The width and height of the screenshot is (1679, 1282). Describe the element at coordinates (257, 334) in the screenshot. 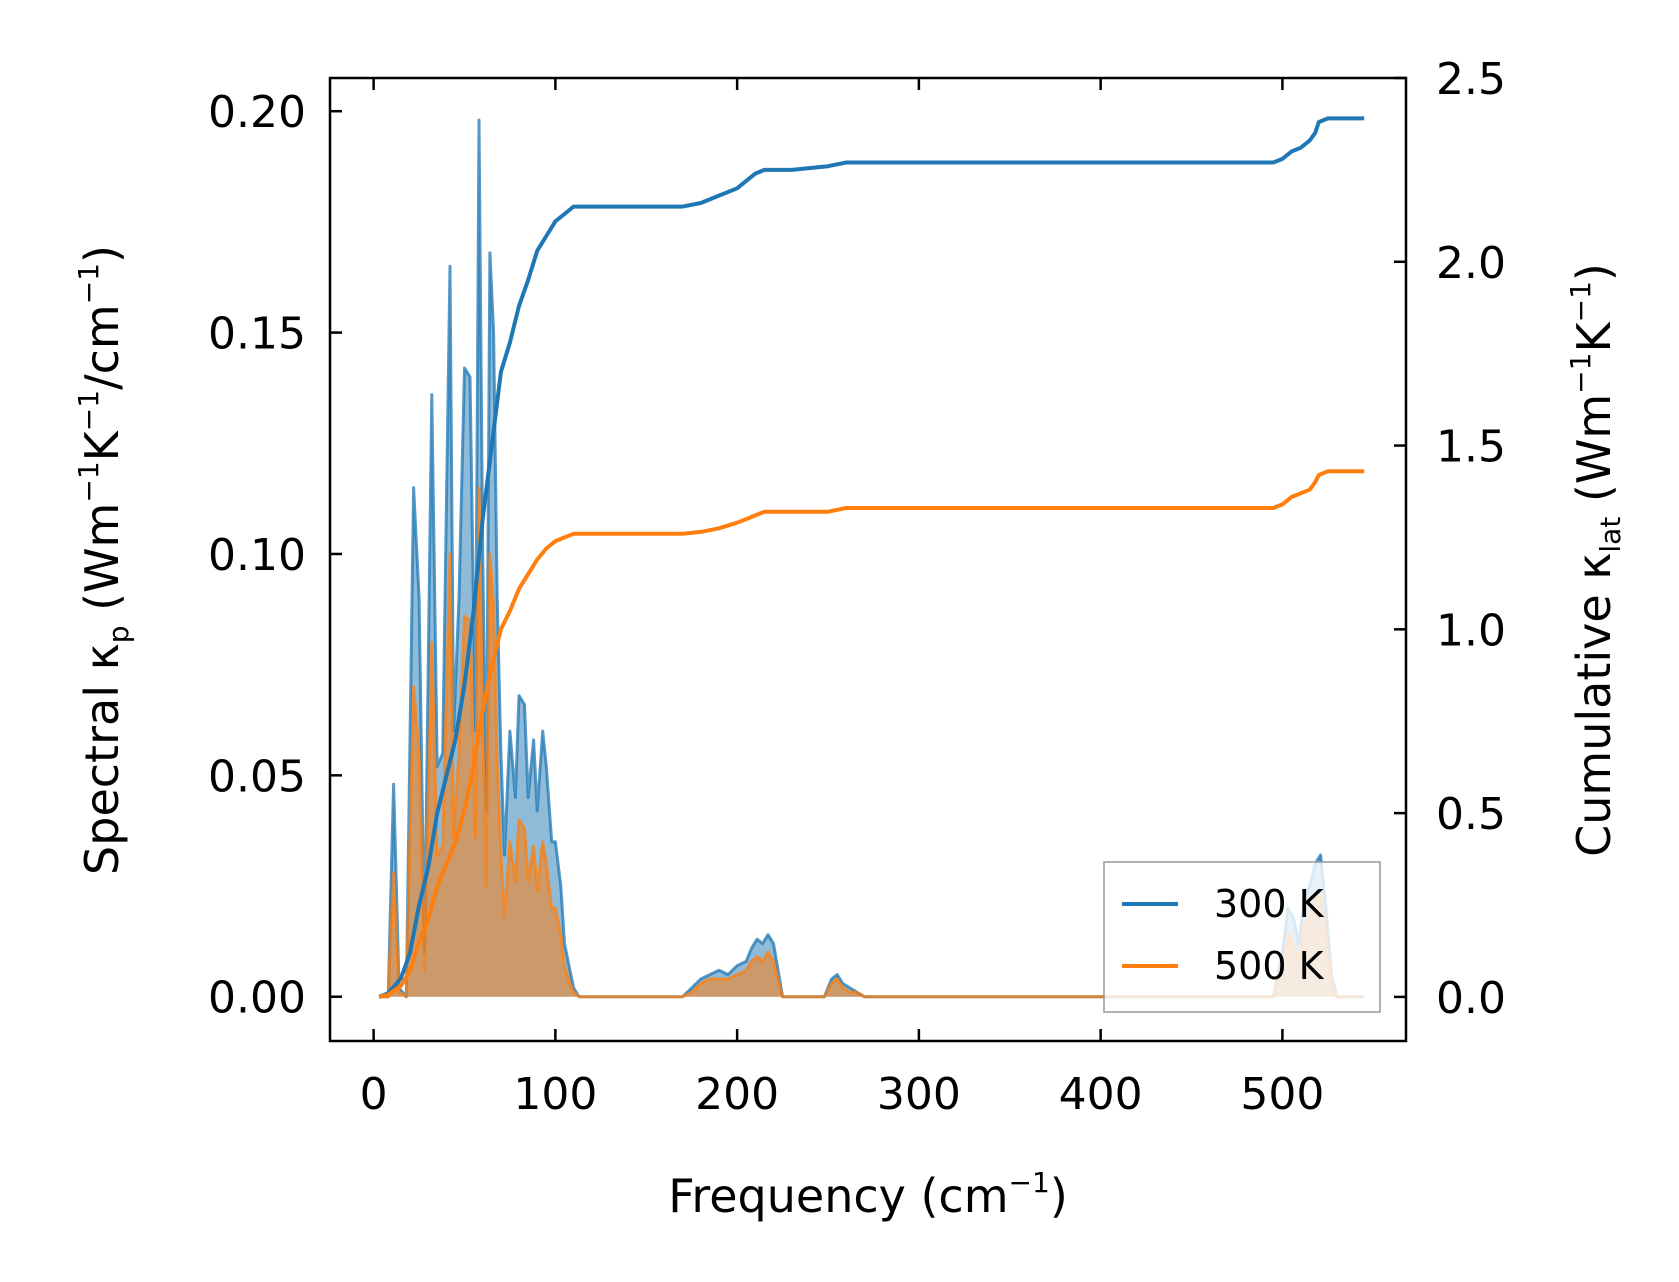

I see `left-y-tick-label: 0.15` at that location.